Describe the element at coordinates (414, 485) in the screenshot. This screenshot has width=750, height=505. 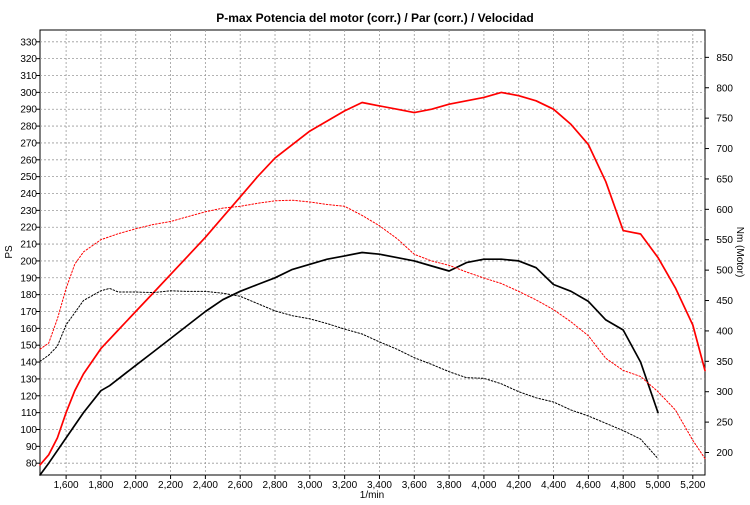
I see `x-tick-label: 3,600` at that location.